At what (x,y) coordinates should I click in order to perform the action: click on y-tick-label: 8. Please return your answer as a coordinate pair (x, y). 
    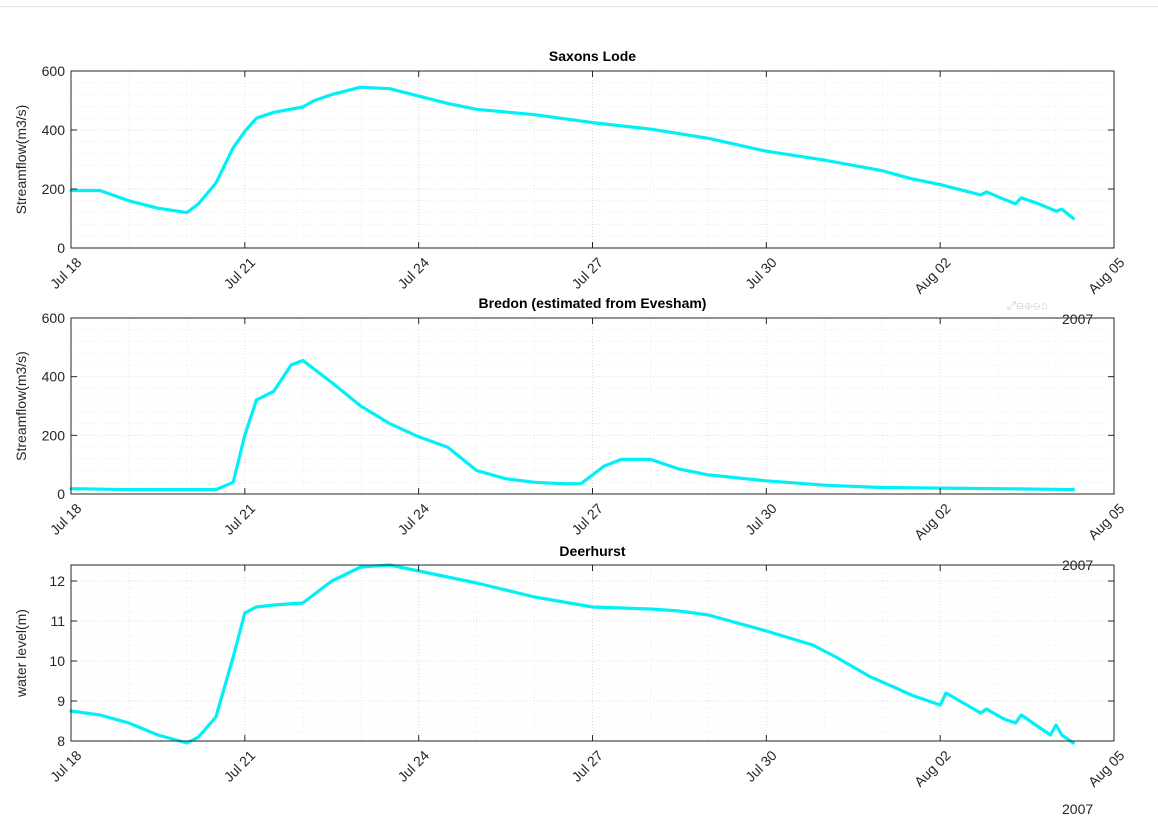
    Looking at the image, I should click on (61, 741).